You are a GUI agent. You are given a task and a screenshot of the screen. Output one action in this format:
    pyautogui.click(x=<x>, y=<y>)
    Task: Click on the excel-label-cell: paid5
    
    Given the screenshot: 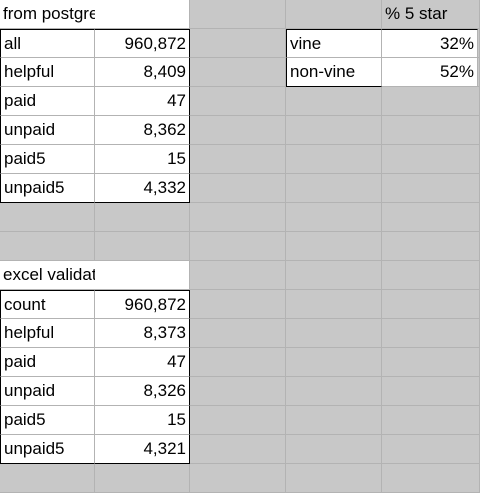 What is the action you would take?
    pyautogui.click(x=47, y=420)
    